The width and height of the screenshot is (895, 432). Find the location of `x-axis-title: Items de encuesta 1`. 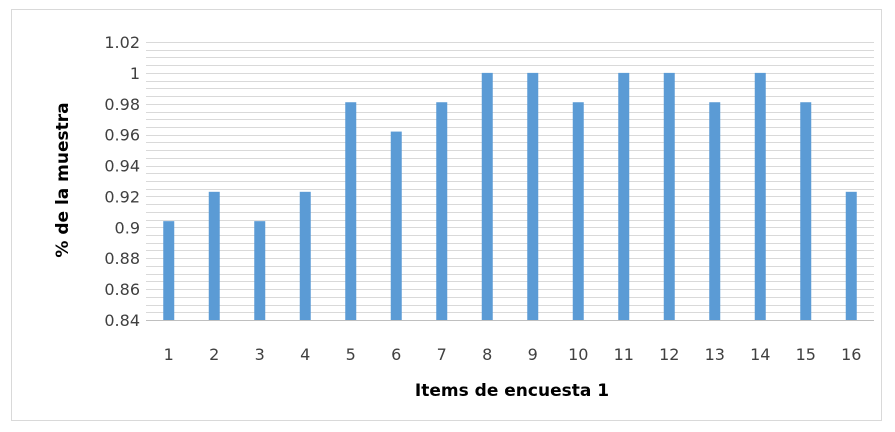

x-axis-title: Items de encuesta 1 is located at coordinates (512, 391).